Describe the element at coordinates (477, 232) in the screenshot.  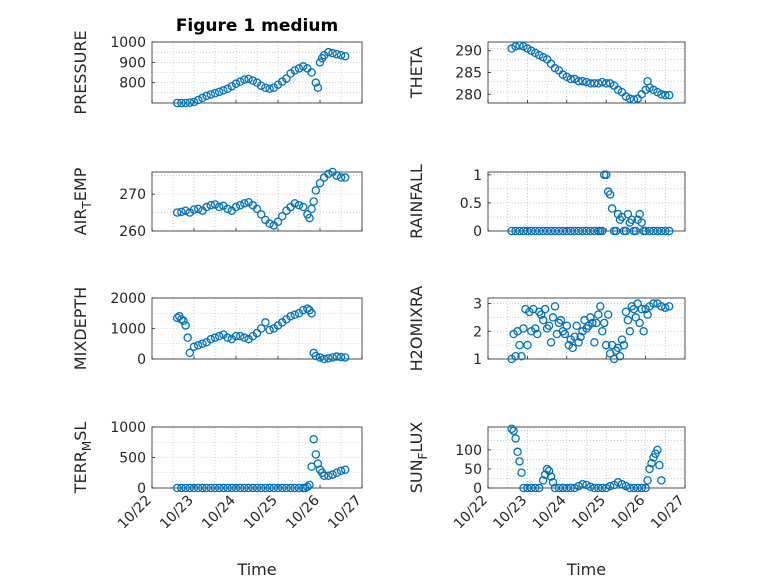
I see `panel-rainfall-ytick-label: 0` at that location.